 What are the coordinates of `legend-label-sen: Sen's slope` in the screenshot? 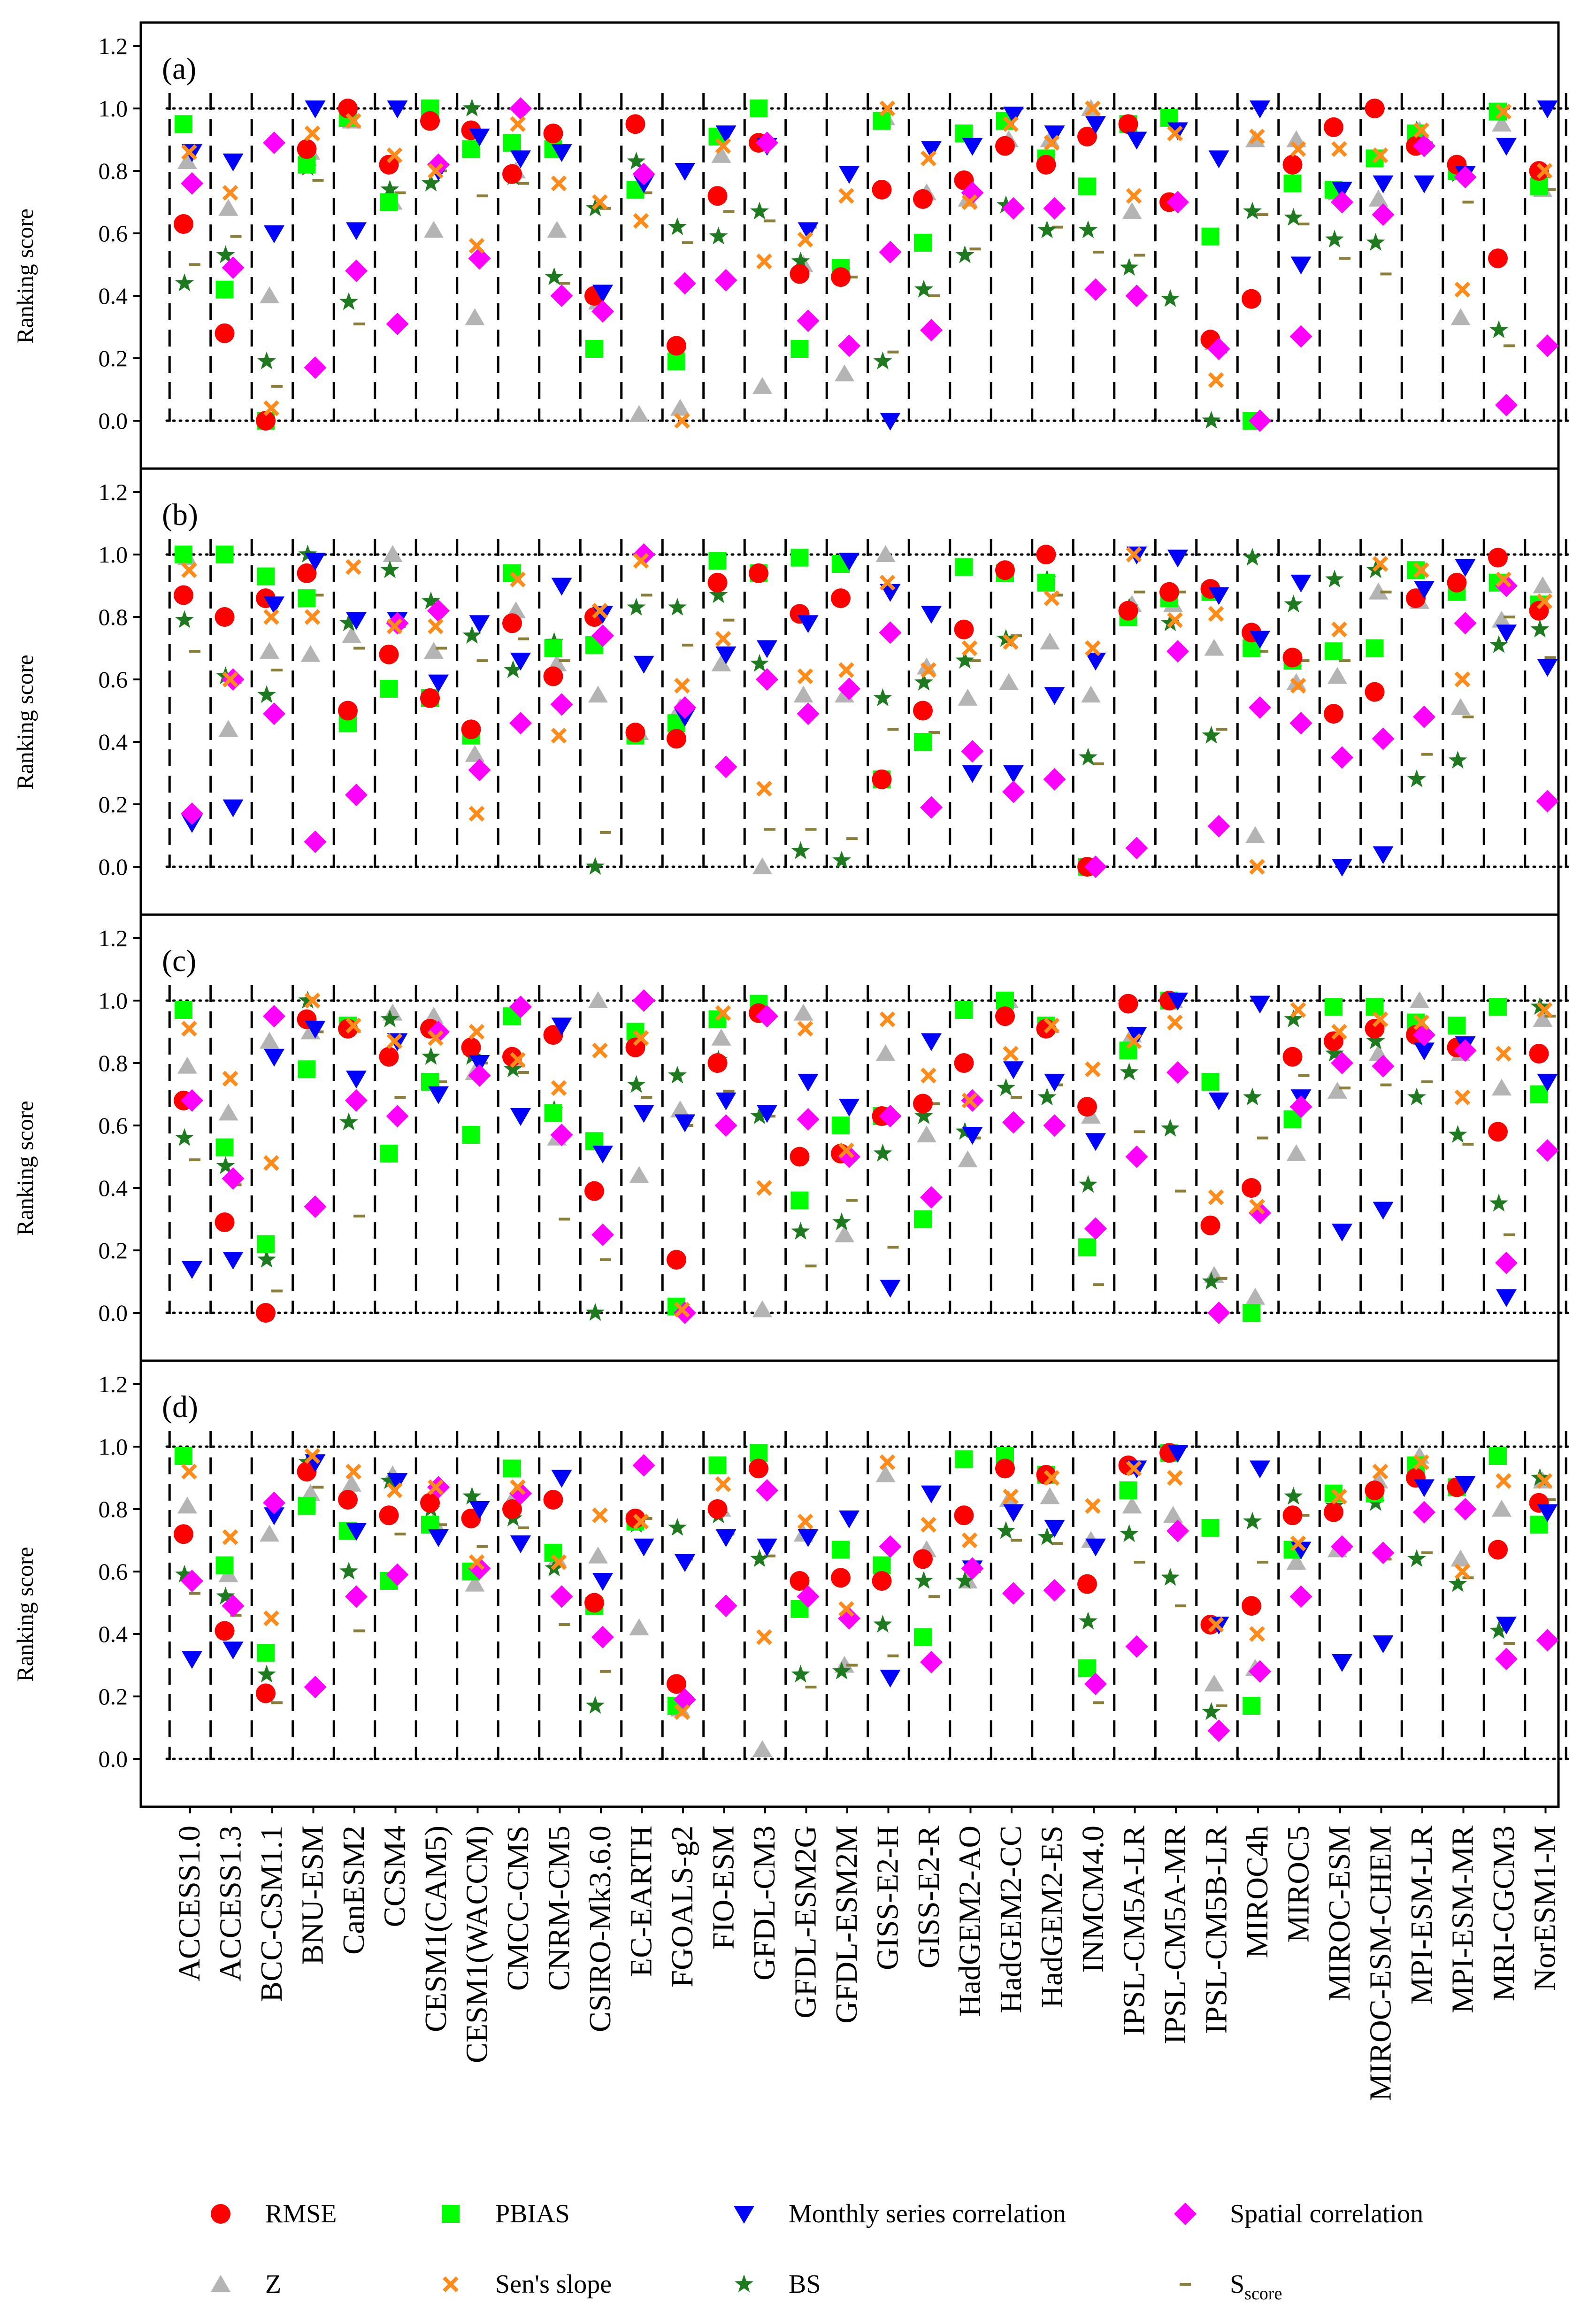 It's located at (553, 2284).